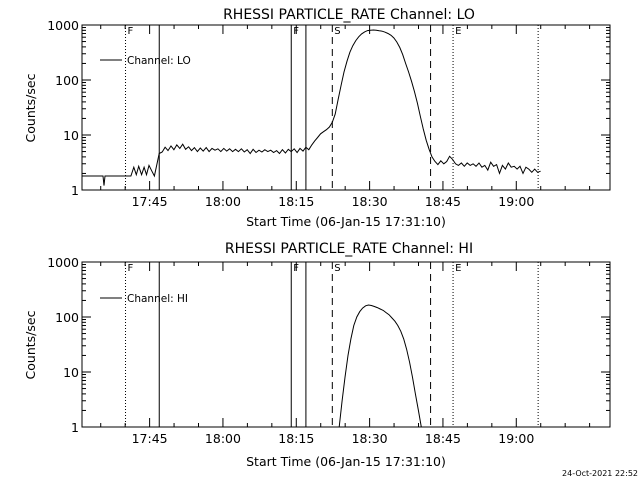 This screenshot has height=480, width=640. Describe the element at coordinates (30, 107) in the screenshot. I see `lo-y-axis-label: Counts/sec` at that location.